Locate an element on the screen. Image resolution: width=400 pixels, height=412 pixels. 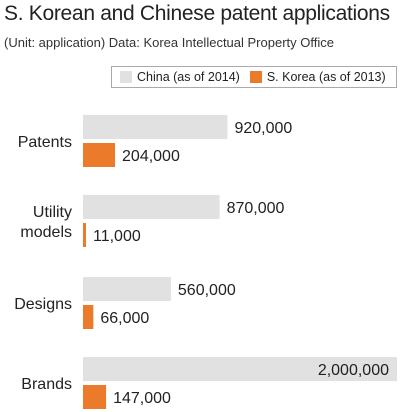
legend-item-china: China (as of 2014) is located at coordinates (180, 77).